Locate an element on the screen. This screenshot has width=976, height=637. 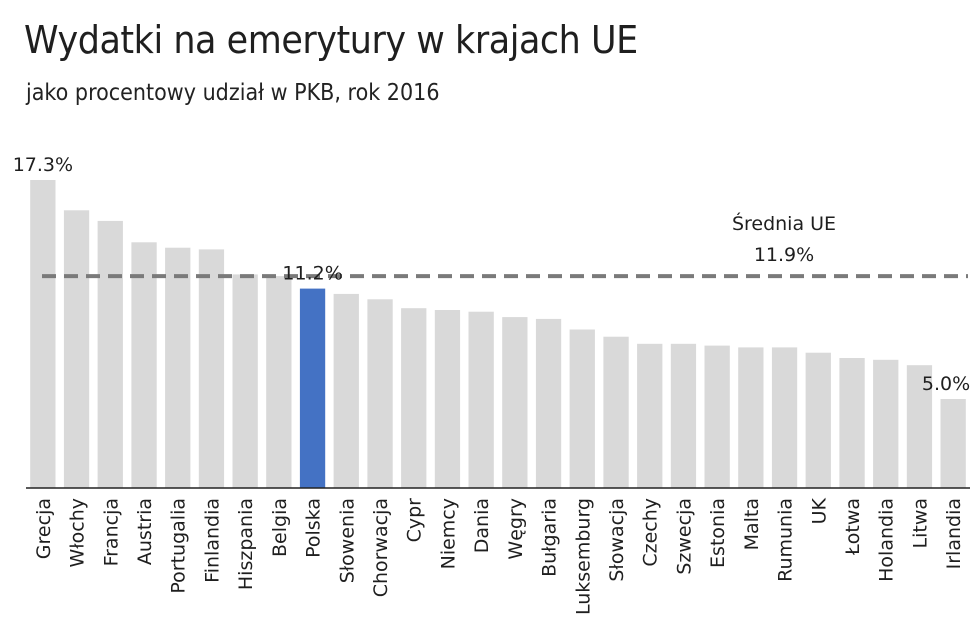
bar-belgia is located at coordinates (279, 382).